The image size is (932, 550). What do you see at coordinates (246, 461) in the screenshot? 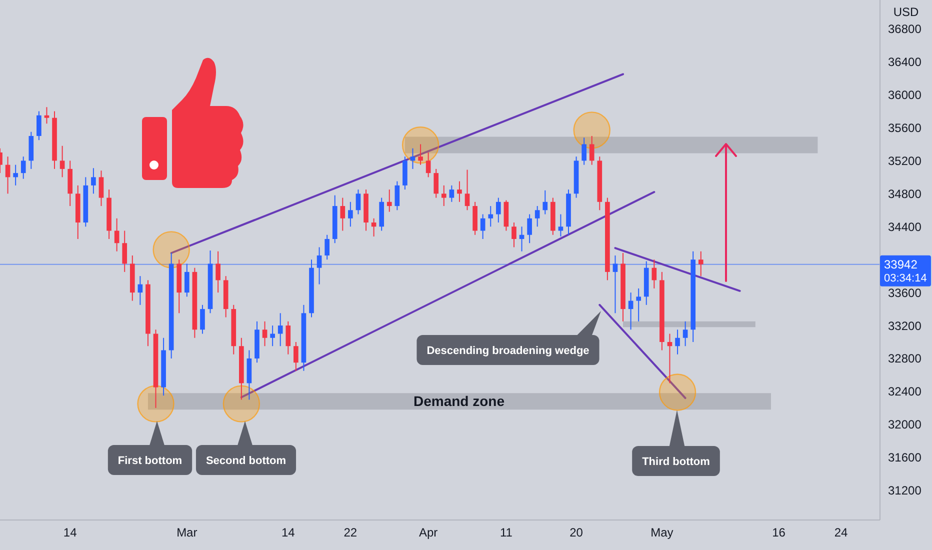
I see `annotation: Second bottom` at bounding box center [246, 461].